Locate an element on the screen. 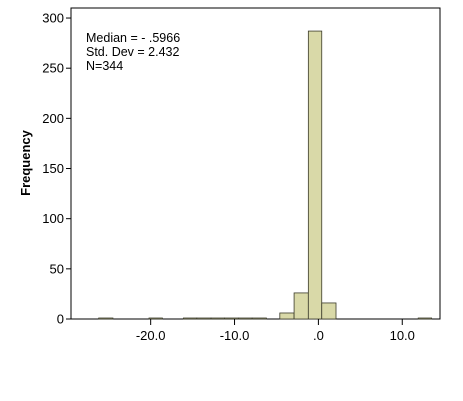 This screenshot has height=401, width=463. x-tick-label-0: -20.0 is located at coordinates (151, 335).